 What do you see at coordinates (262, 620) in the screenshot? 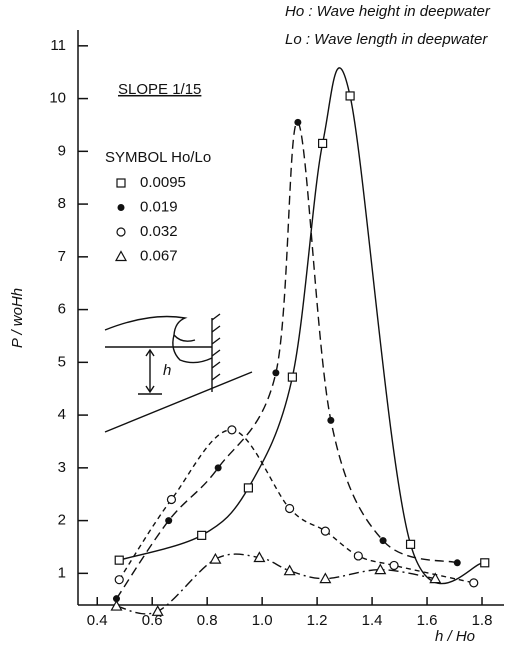
I see `x-tick-label: 1.0` at bounding box center [262, 620].